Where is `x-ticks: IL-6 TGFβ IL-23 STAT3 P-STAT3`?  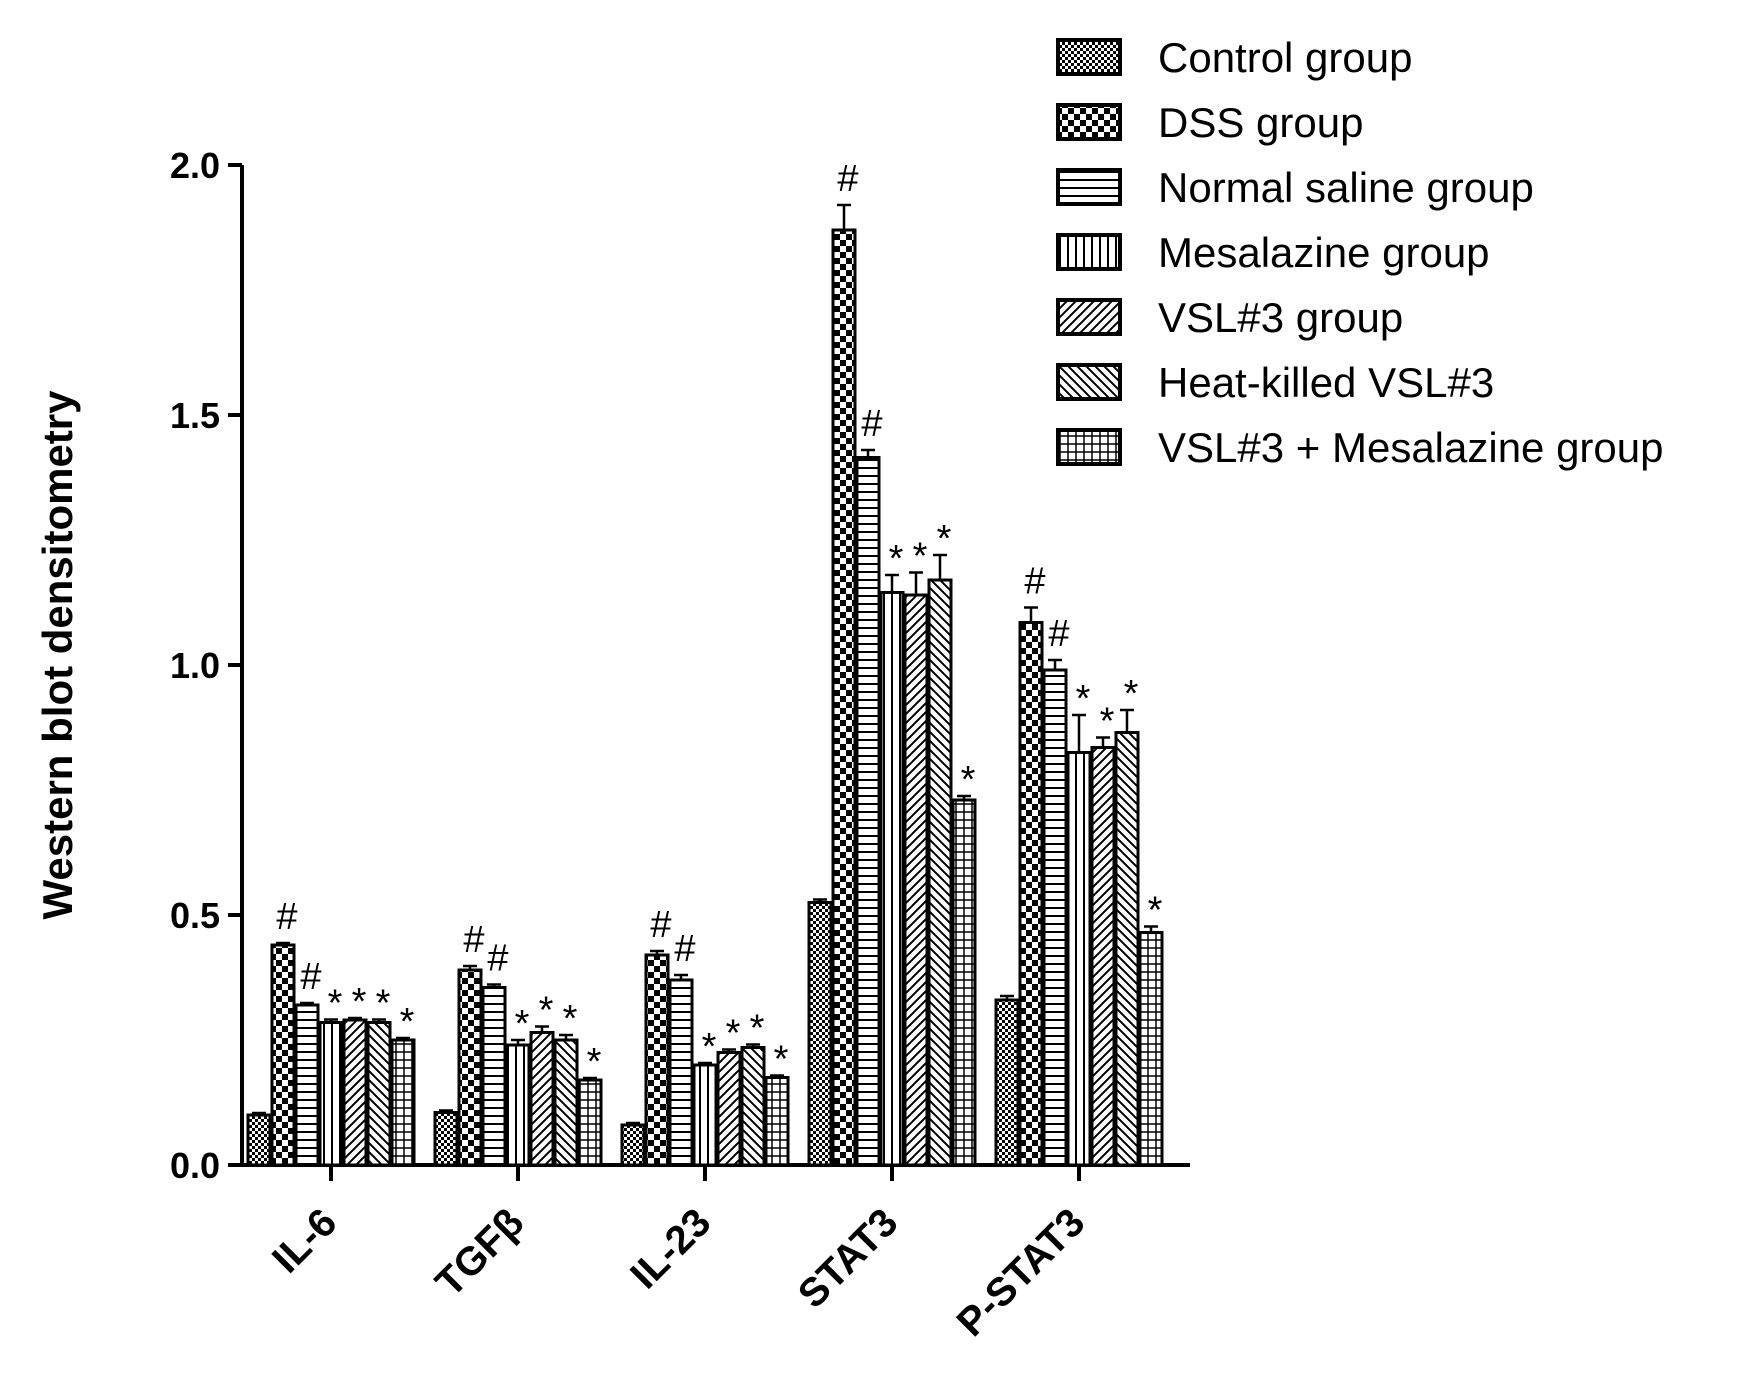
x-ticks: IL-6 TGFβ IL-23 STAT3 P-STAT3 is located at coordinates (678, 1255).